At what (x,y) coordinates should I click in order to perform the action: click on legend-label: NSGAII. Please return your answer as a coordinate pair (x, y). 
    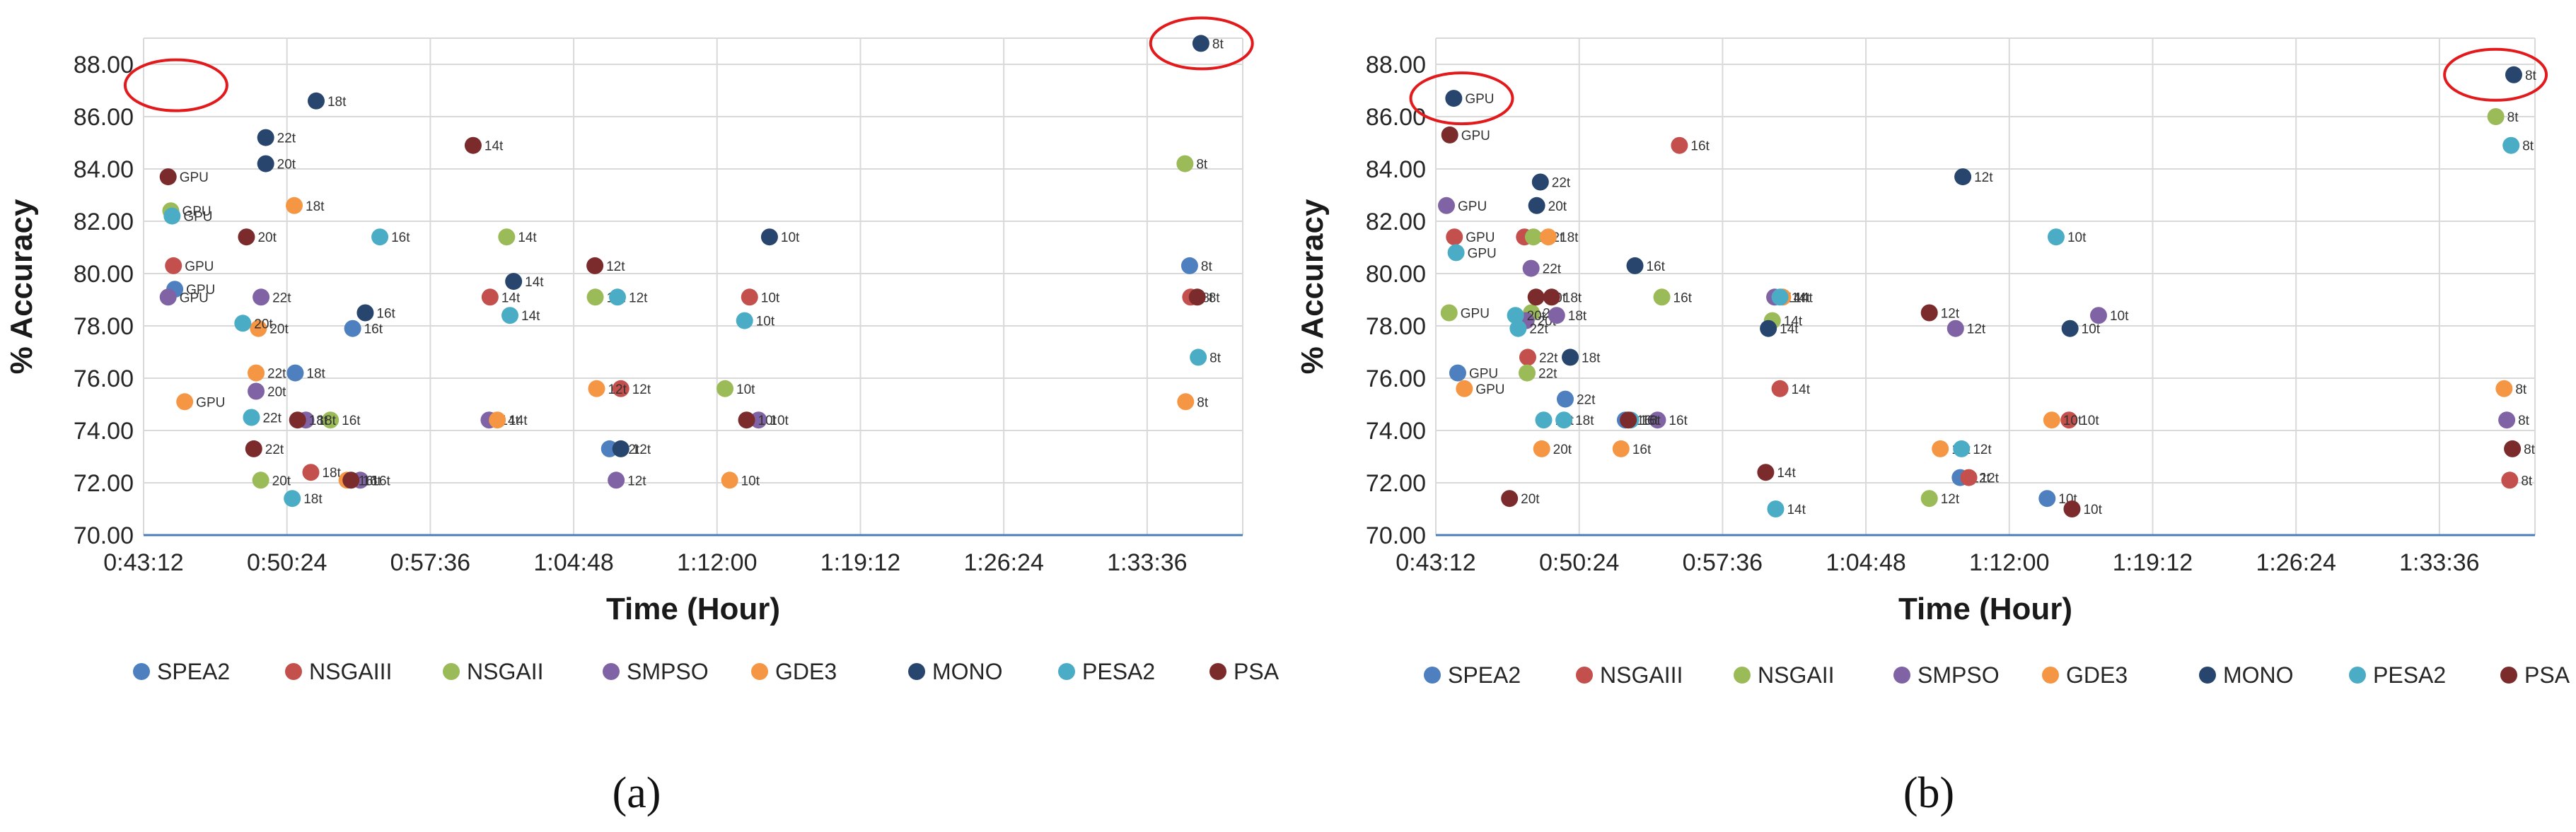
    Looking at the image, I should click on (505, 671).